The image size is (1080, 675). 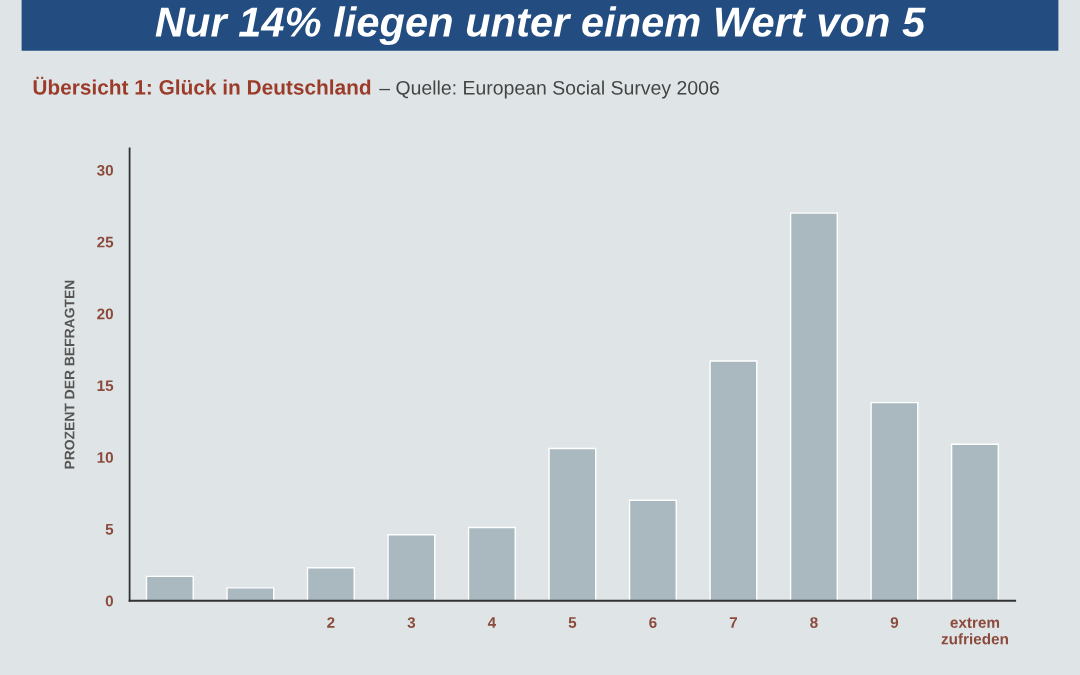 I want to click on x-tick-label: extrem zufrieden, so click(x=974, y=631).